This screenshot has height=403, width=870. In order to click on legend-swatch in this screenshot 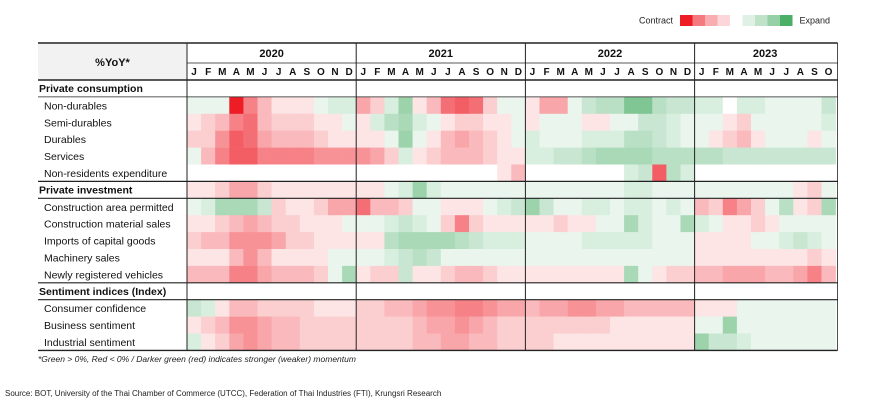, I will do `click(786, 20)`.